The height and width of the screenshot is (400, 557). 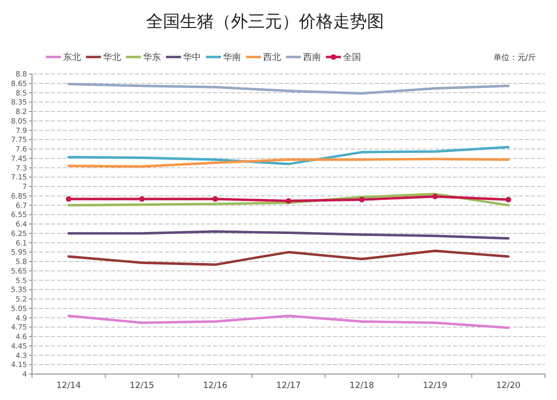 I want to click on legend-label: 东北, so click(x=72, y=57).